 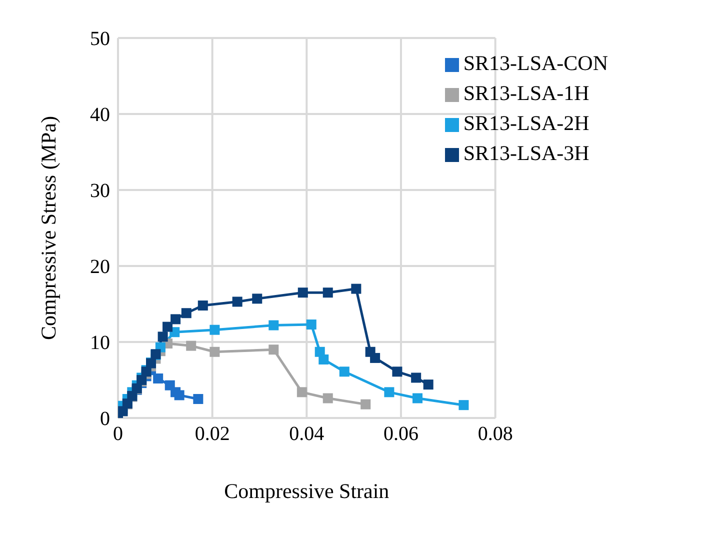 What do you see at coordinates (400, 434) in the screenshot?
I see `x-tick-label: 0.06` at bounding box center [400, 434].